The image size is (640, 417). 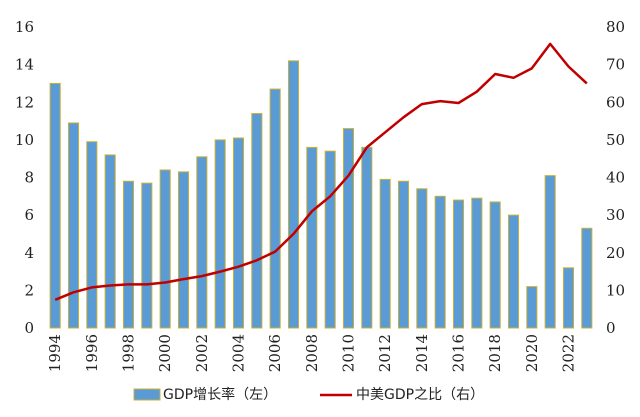 I want to click on x-tick-label: 2012, so click(x=385, y=353).